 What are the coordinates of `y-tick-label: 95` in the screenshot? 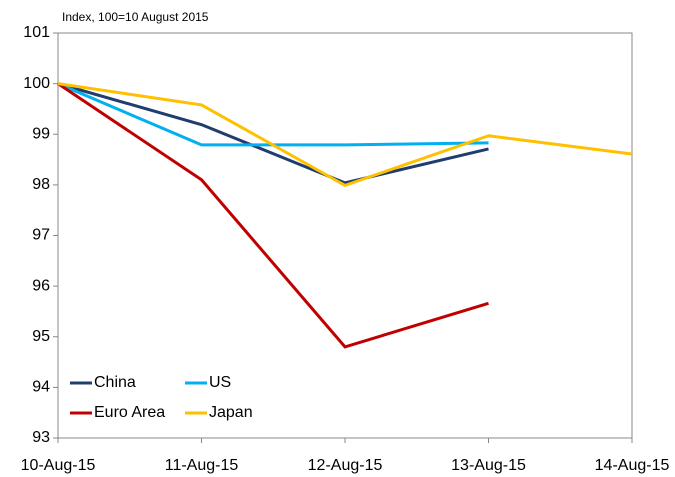 It's located at (41, 336).